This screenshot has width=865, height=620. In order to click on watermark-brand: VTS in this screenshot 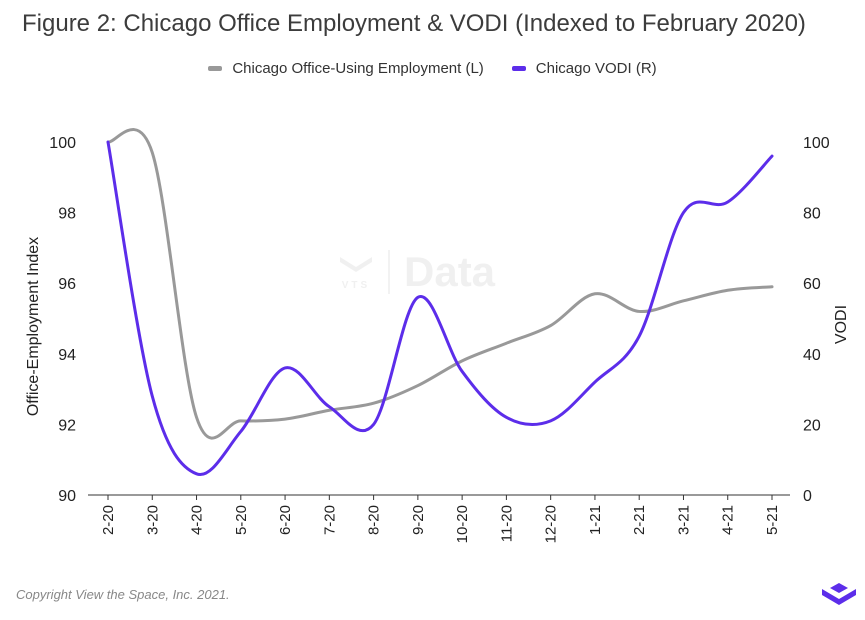, I will do `click(356, 285)`.